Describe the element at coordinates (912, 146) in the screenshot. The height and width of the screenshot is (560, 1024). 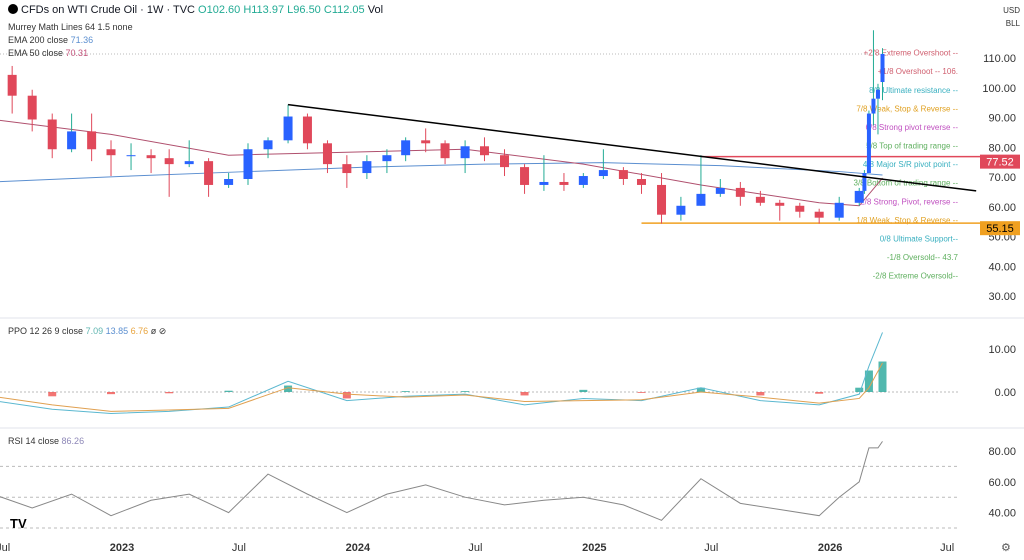
I see `murrey-level-label: 5/8 Top of trading range --` at that location.